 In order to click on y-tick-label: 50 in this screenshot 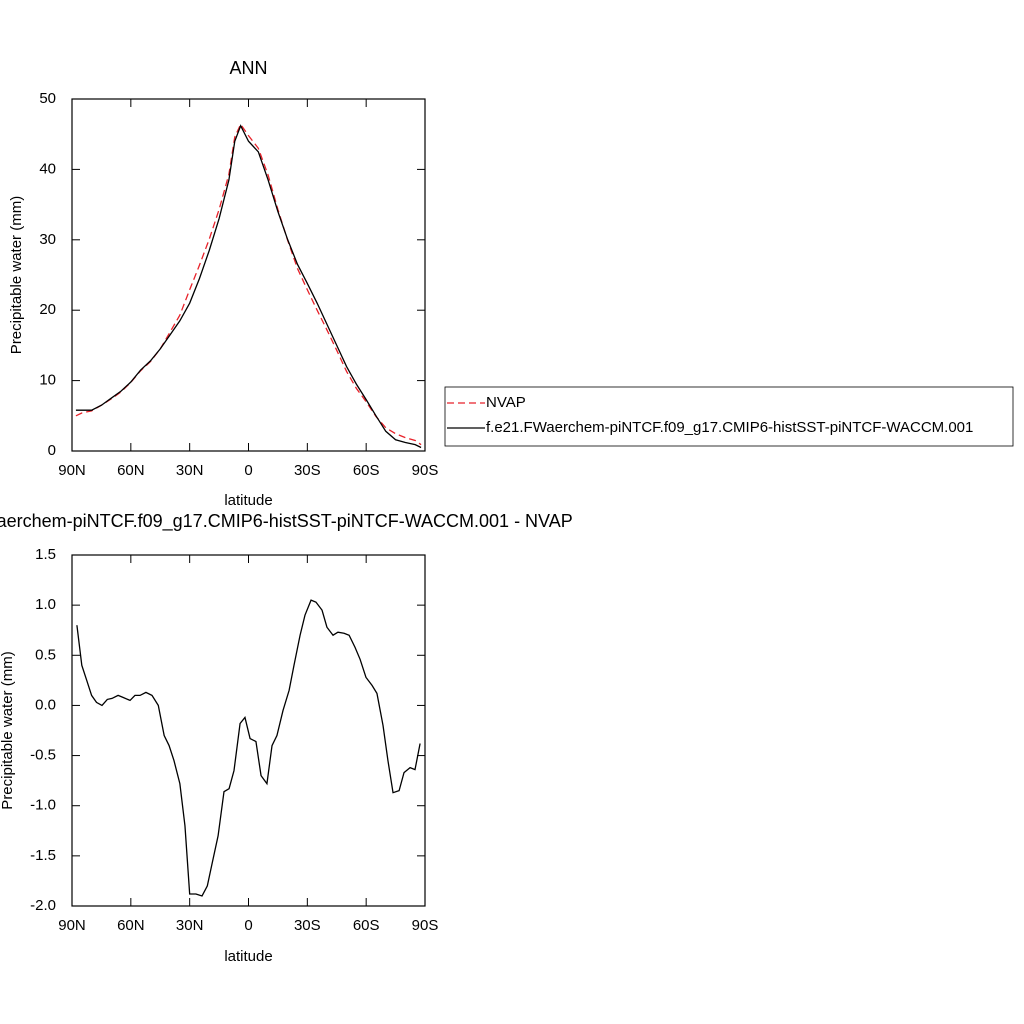, I will do `click(47, 98)`.